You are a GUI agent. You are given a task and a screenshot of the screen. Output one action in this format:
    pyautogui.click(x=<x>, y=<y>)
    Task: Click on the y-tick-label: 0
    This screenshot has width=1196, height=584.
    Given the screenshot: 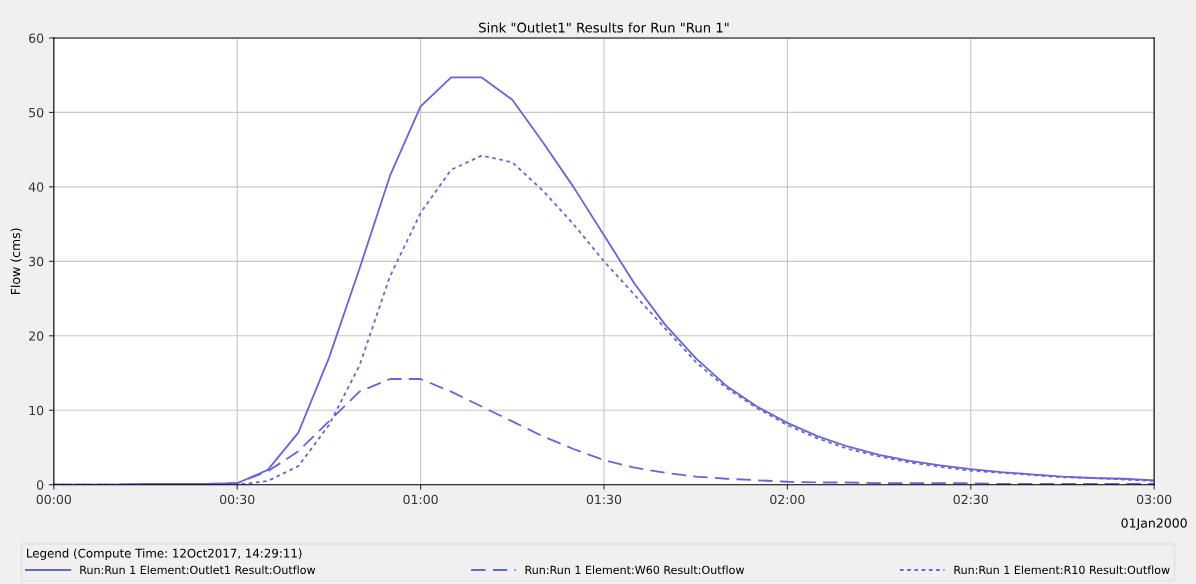 What is the action you would take?
    pyautogui.click(x=40, y=485)
    